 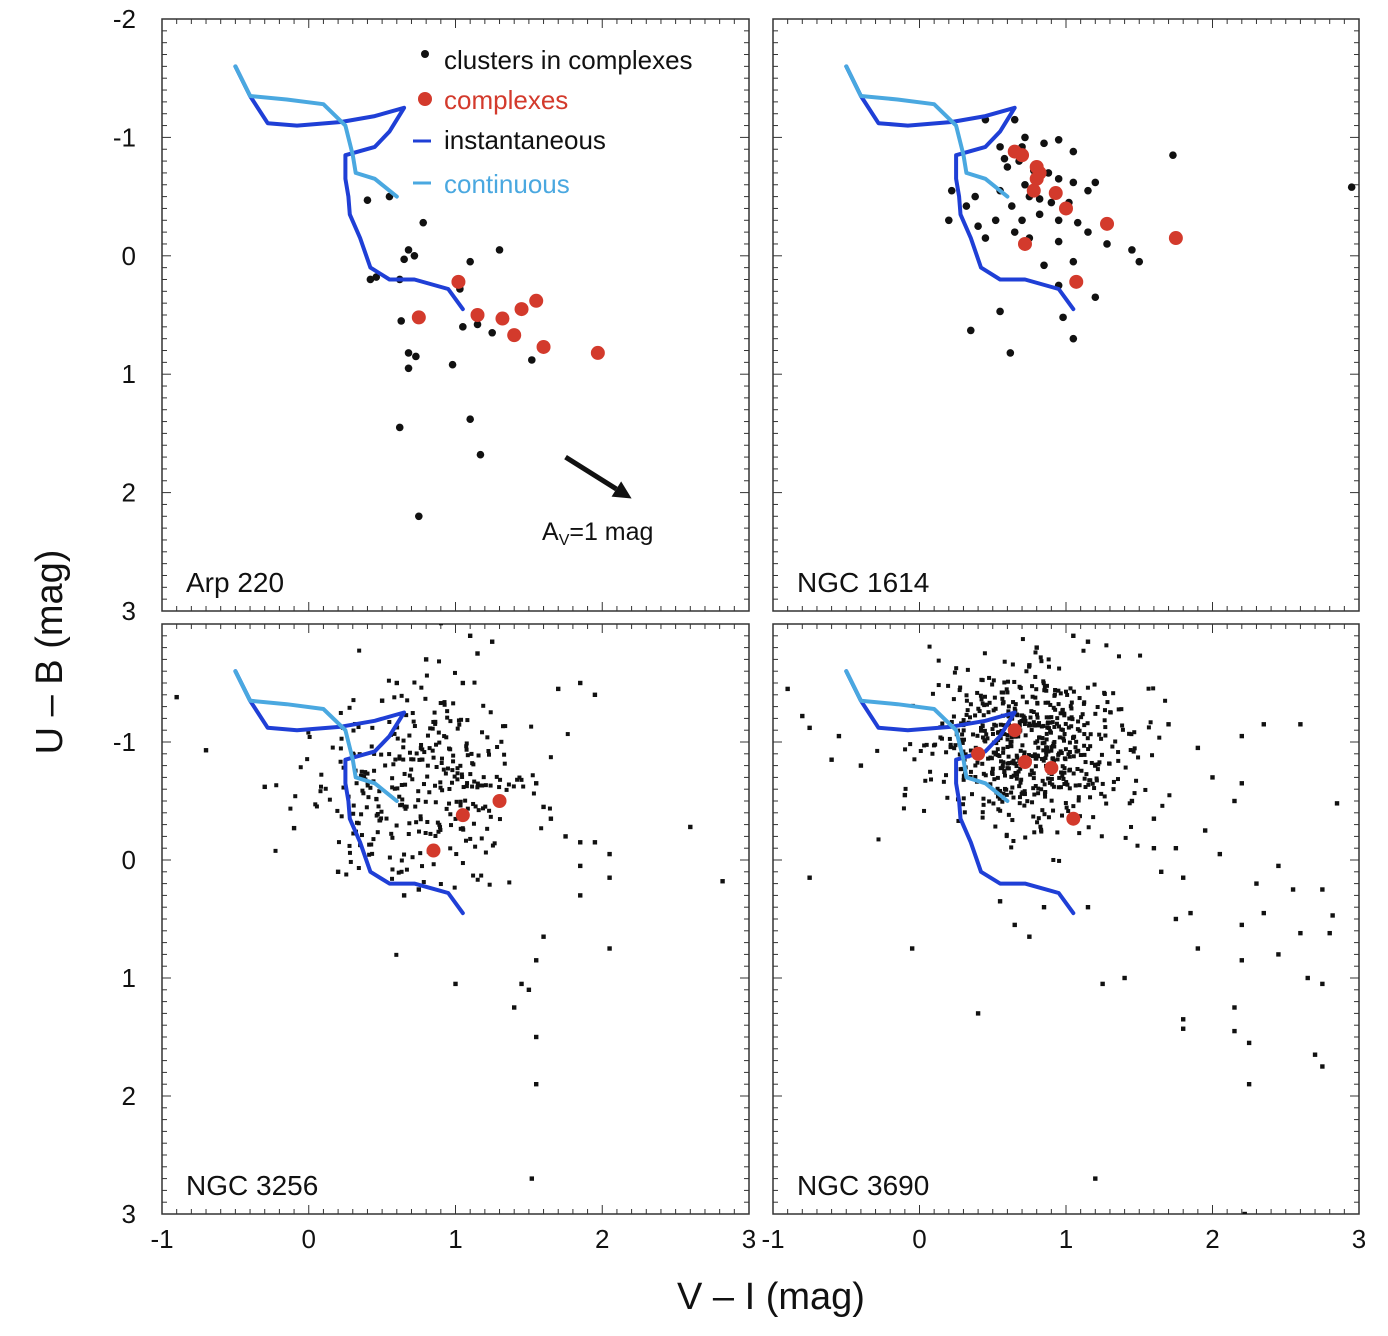 I want to click on x-tick-label: 1, so click(x=455, y=1239).